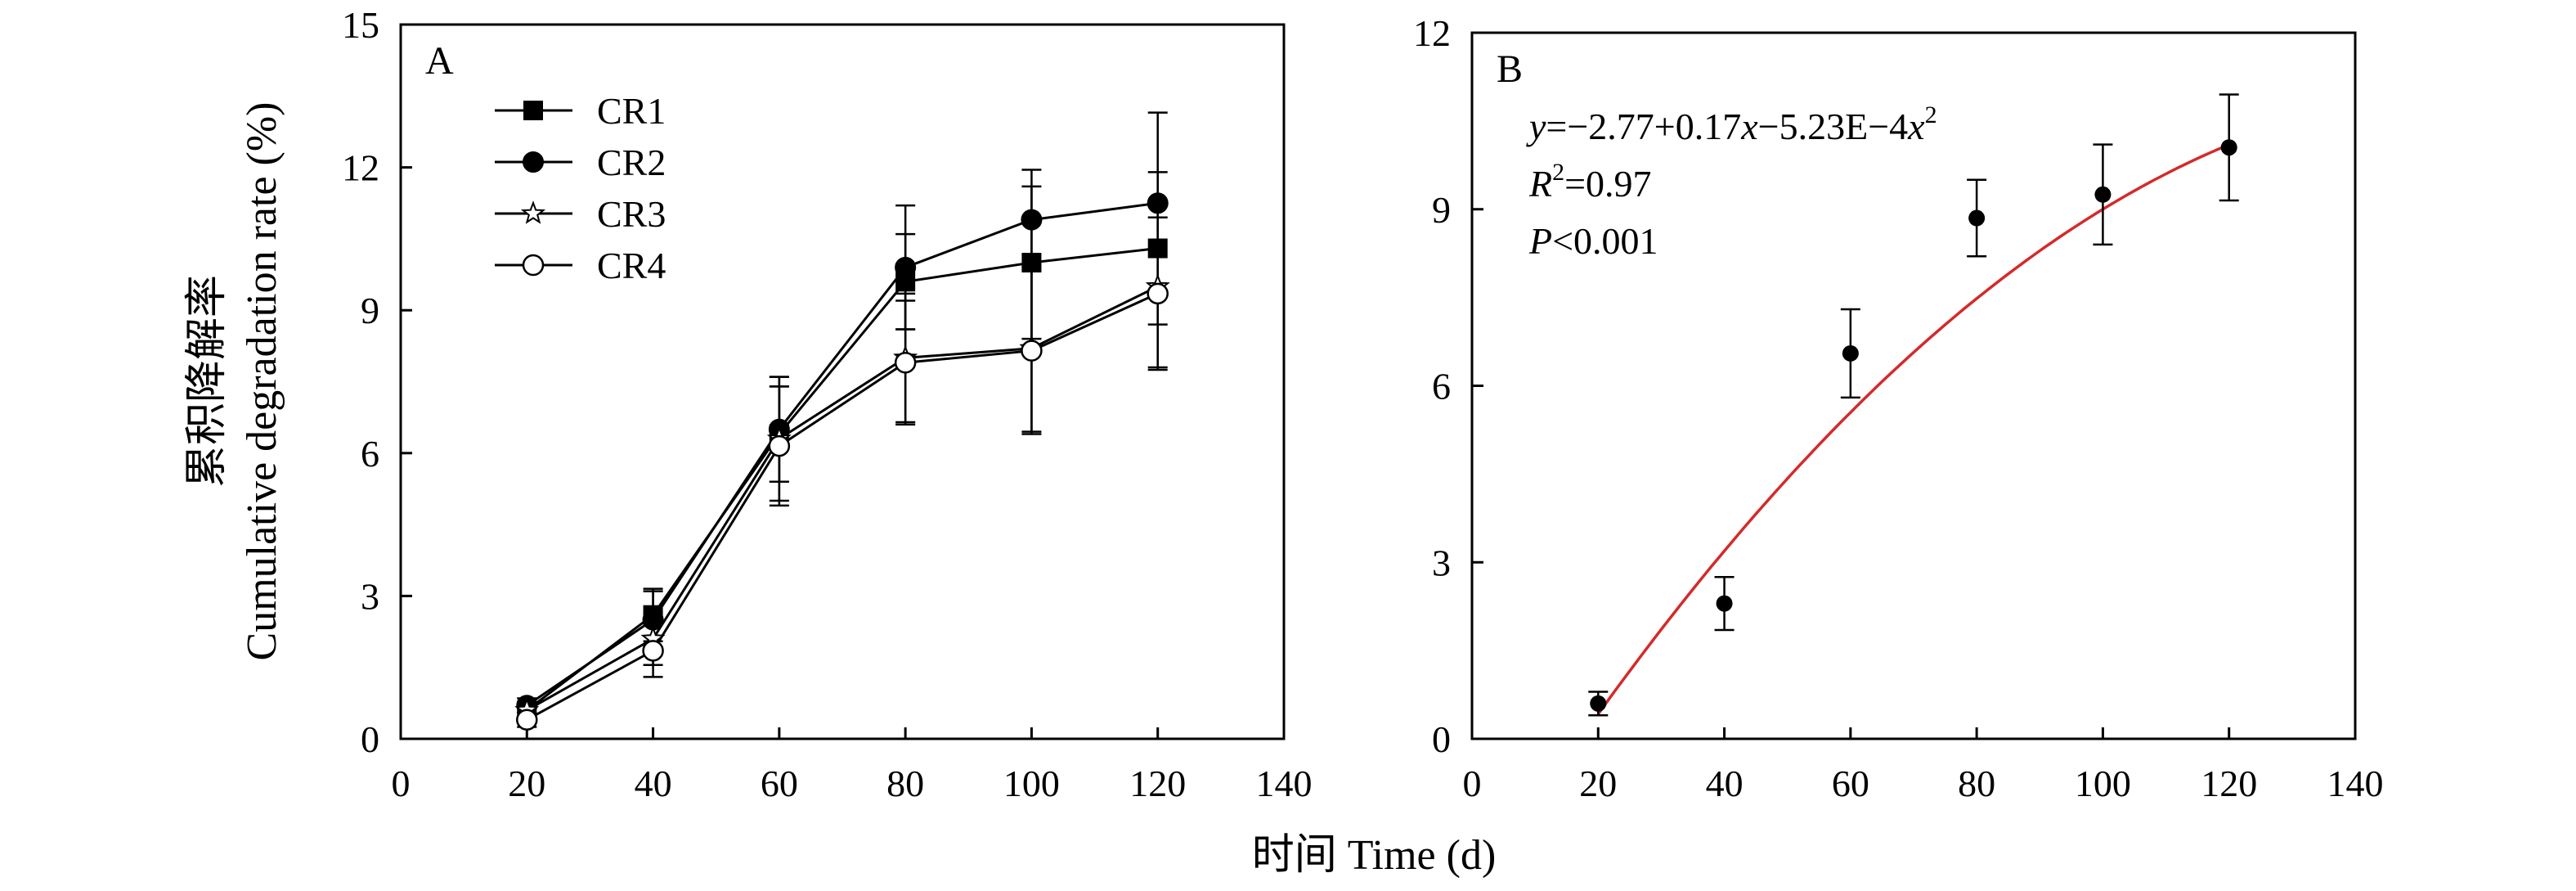 The height and width of the screenshot is (891, 2576). I want to click on y-axis-label-chinese: 累积降解率, so click(207, 382).